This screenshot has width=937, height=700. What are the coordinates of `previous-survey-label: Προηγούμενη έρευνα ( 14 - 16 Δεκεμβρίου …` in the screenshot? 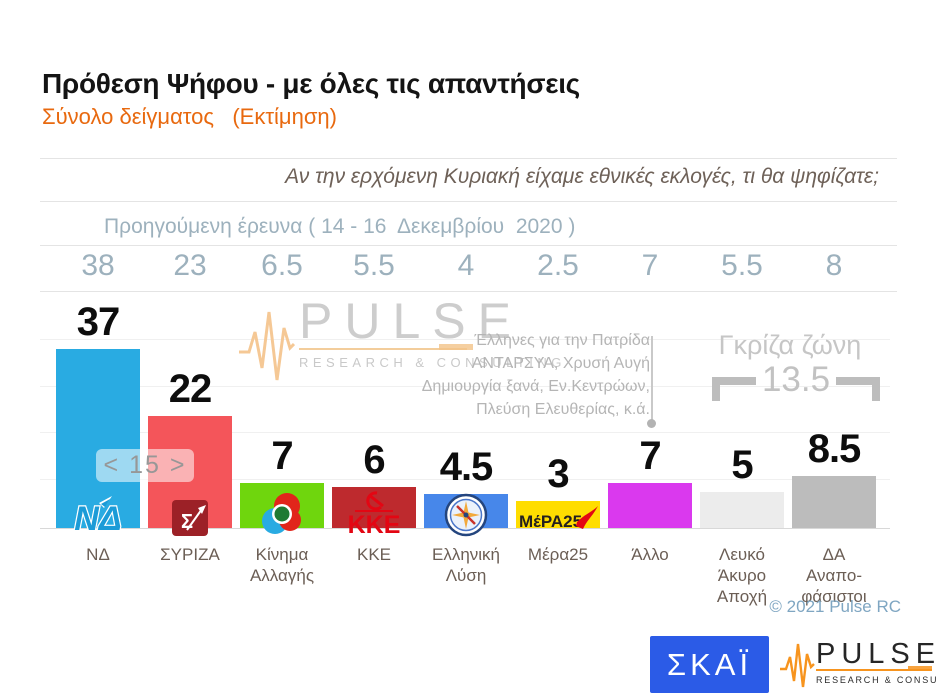 It's located at (340, 226).